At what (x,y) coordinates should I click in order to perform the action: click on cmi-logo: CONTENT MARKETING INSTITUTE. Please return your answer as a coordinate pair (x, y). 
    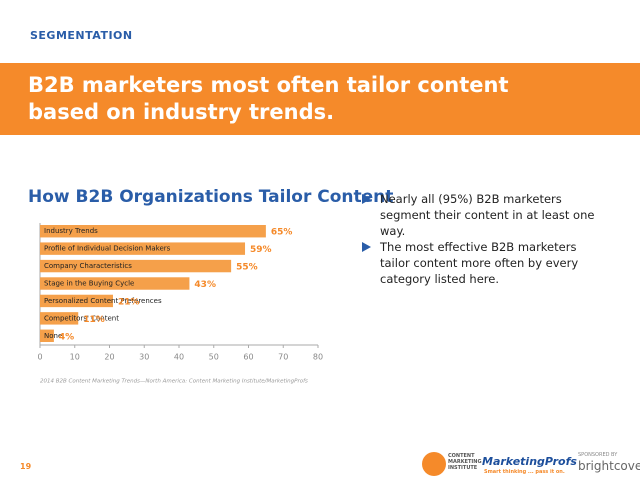
    Looking at the image, I should click on (465, 462).